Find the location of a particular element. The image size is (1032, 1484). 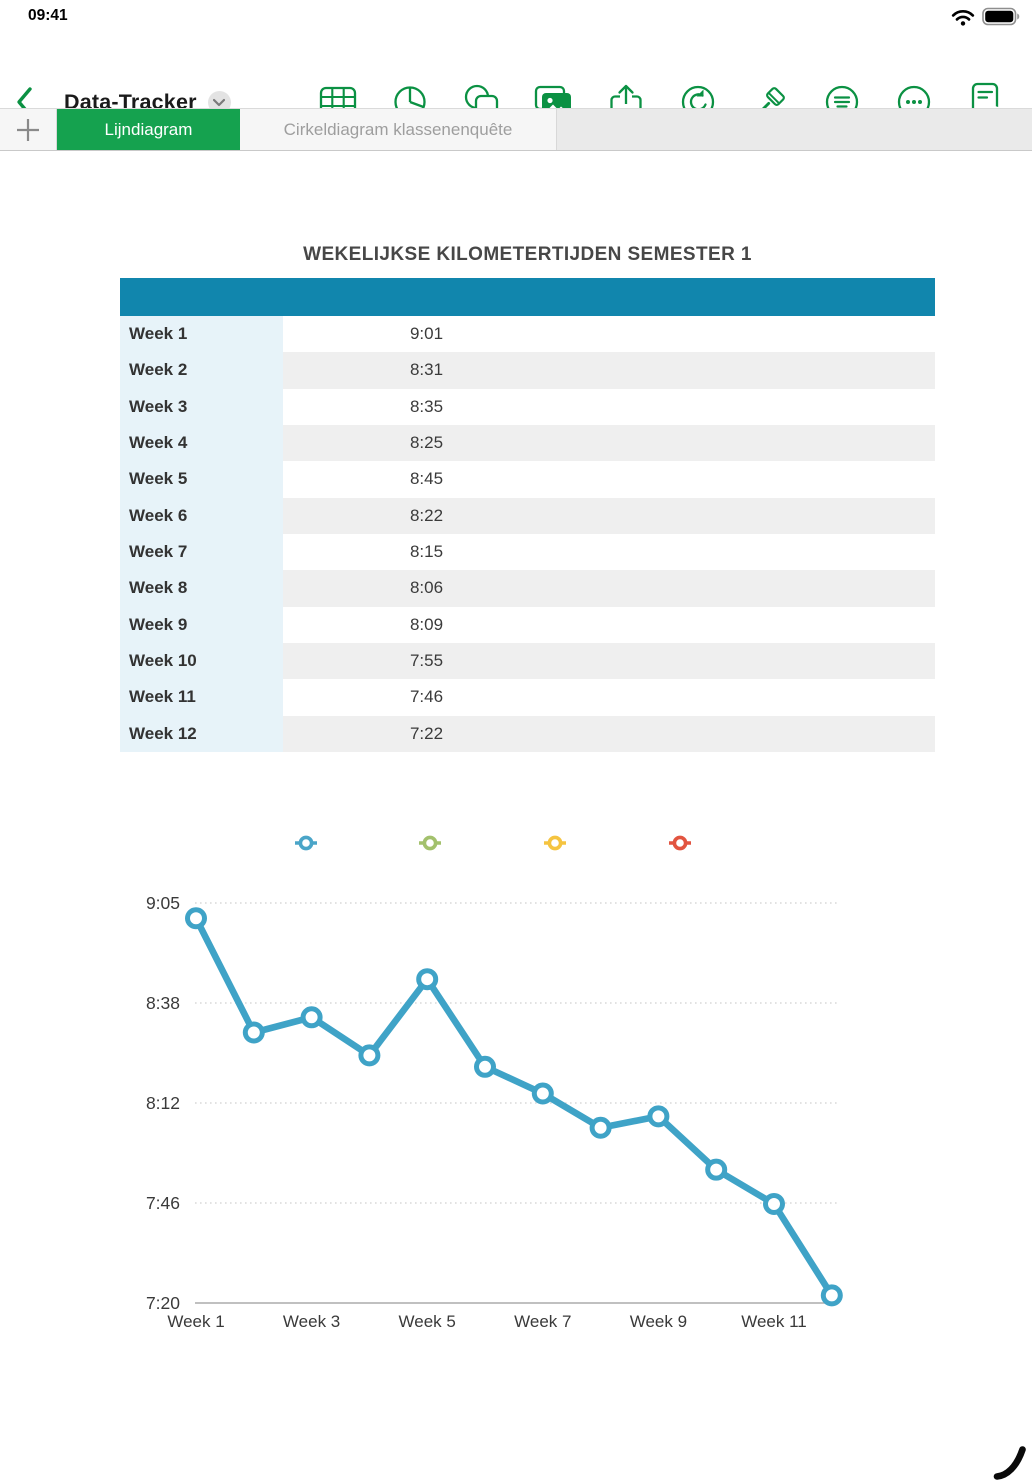

row-label-cell: Week 3 is located at coordinates (201, 406).